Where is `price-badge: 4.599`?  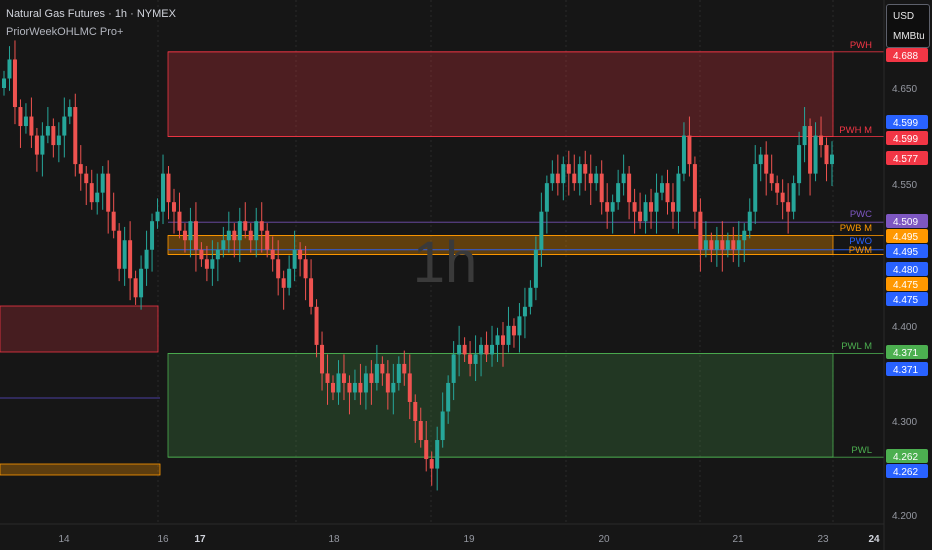 price-badge: 4.599 is located at coordinates (907, 122).